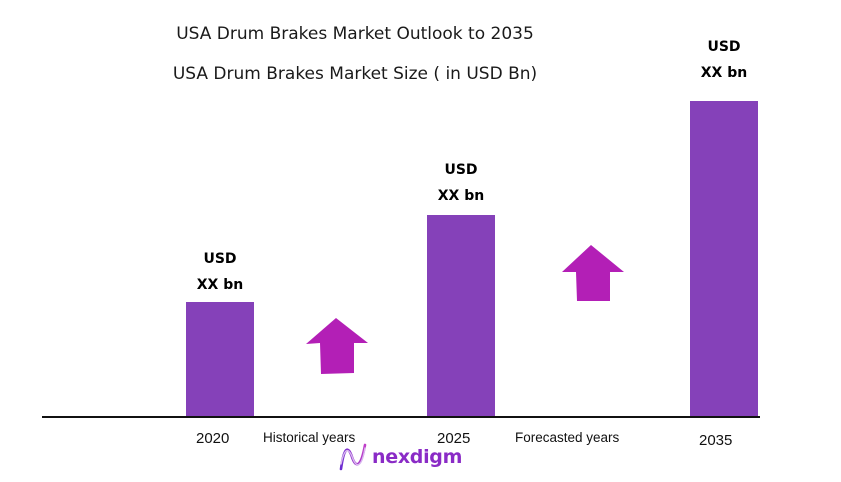 Image resolution: width=841 pixels, height=482 pixels. What do you see at coordinates (353, 457) in the screenshot?
I see `nexdigm-wave-icon` at bounding box center [353, 457].